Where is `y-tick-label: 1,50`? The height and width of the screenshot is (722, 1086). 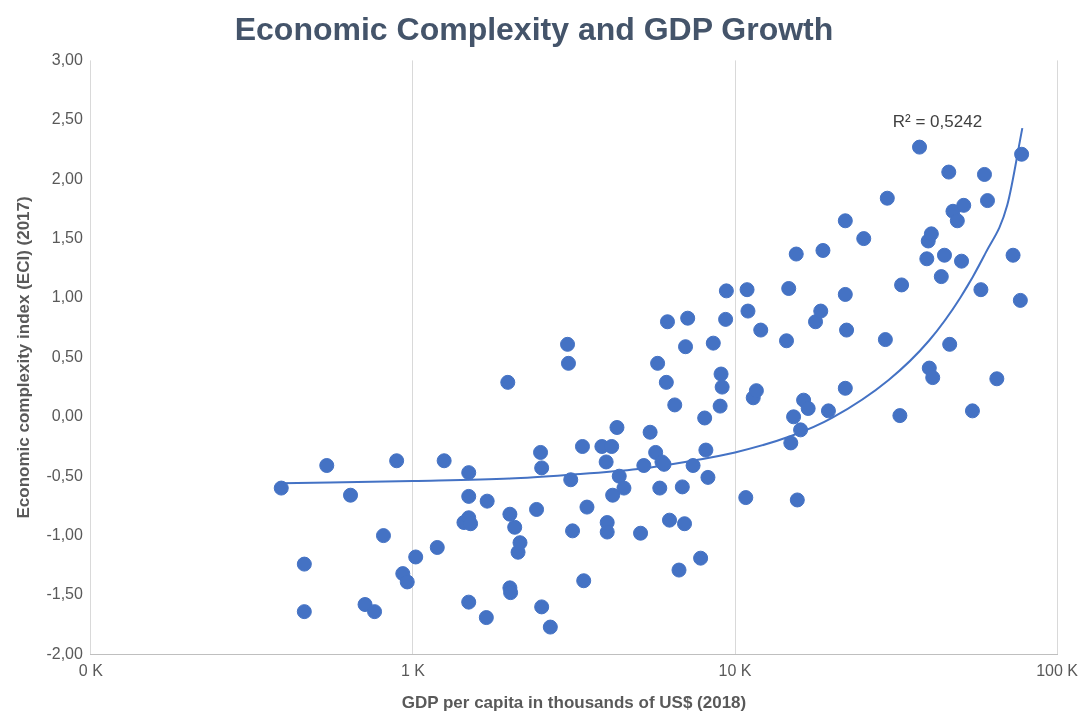 y-tick-label: 1,50 is located at coordinates (67, 238).